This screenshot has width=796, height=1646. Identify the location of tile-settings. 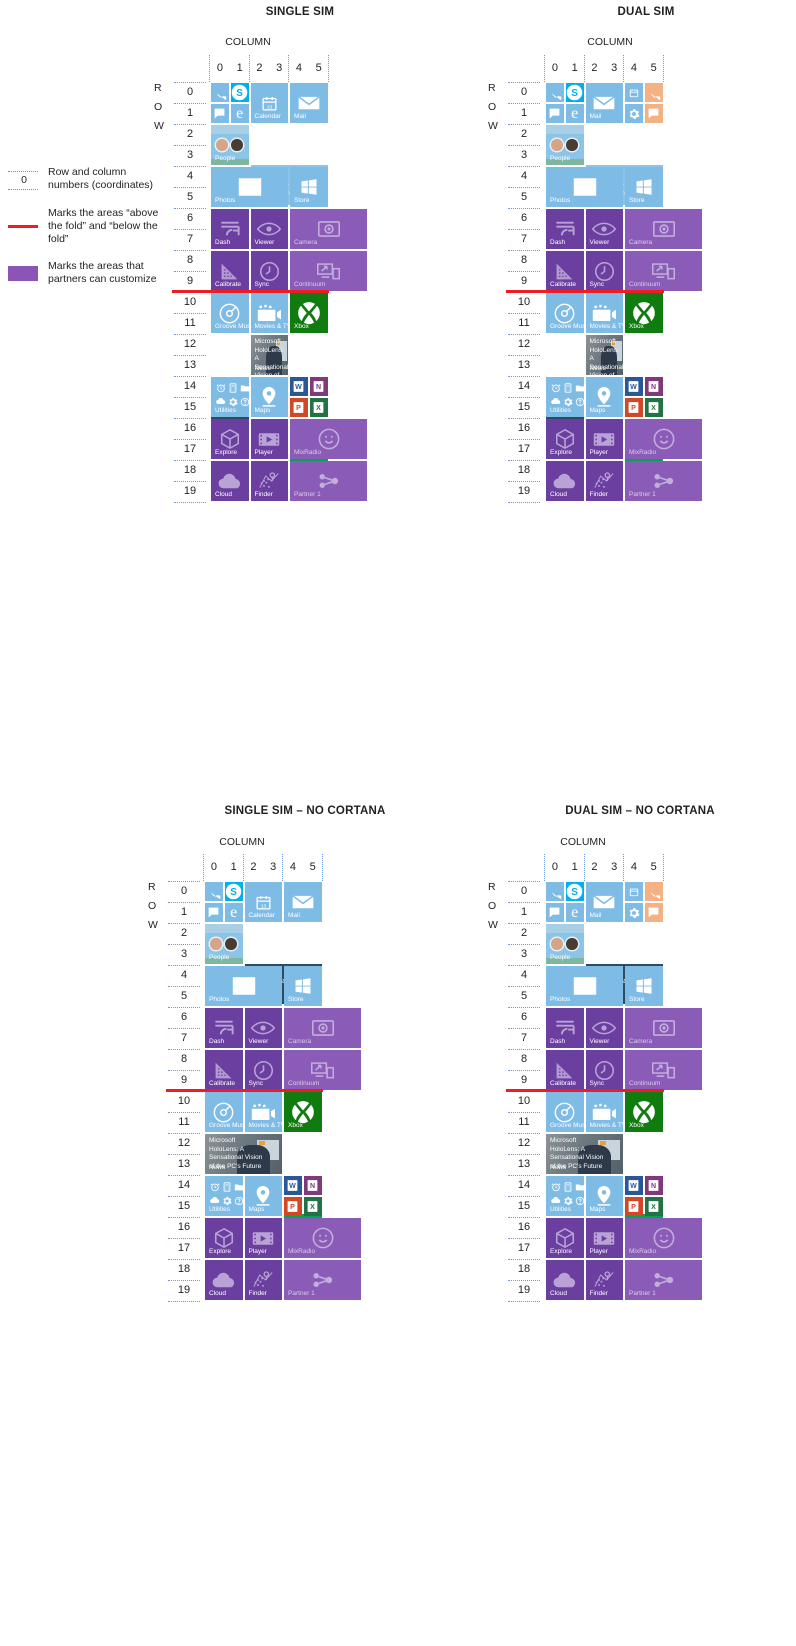
(634, 113).